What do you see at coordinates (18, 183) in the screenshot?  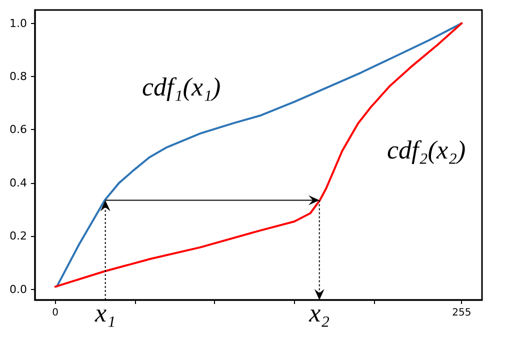 I see `y-tick-label: 0.4` at bounding box center [18, 183].